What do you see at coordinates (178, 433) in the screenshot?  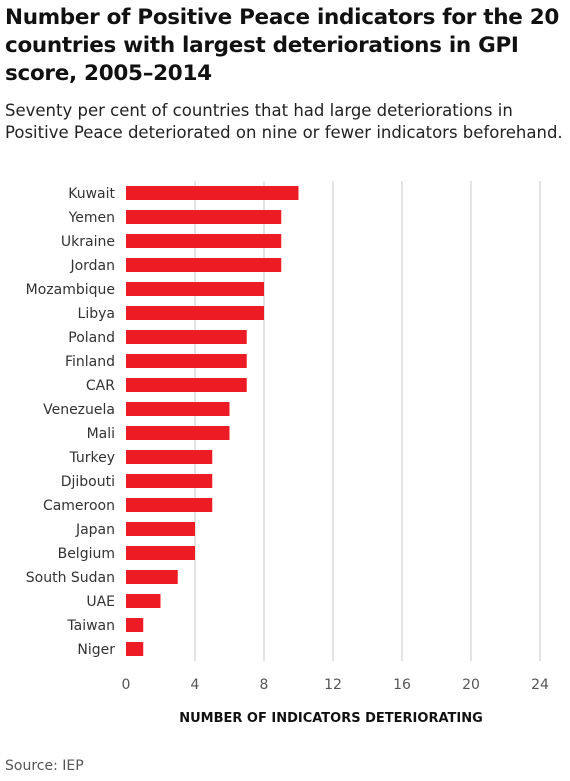 I see `bar-mali` at bounding box center [178, 433].